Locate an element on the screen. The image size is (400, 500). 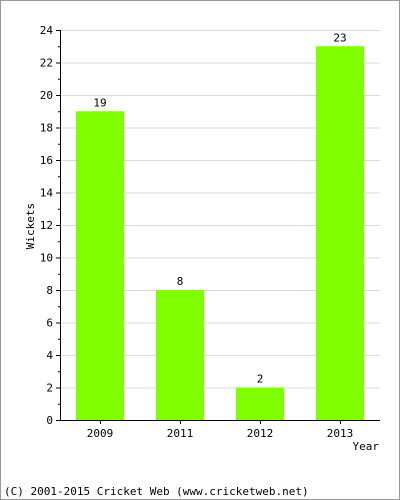
bar-value-label: 2 is located at coordinates (260, 379).